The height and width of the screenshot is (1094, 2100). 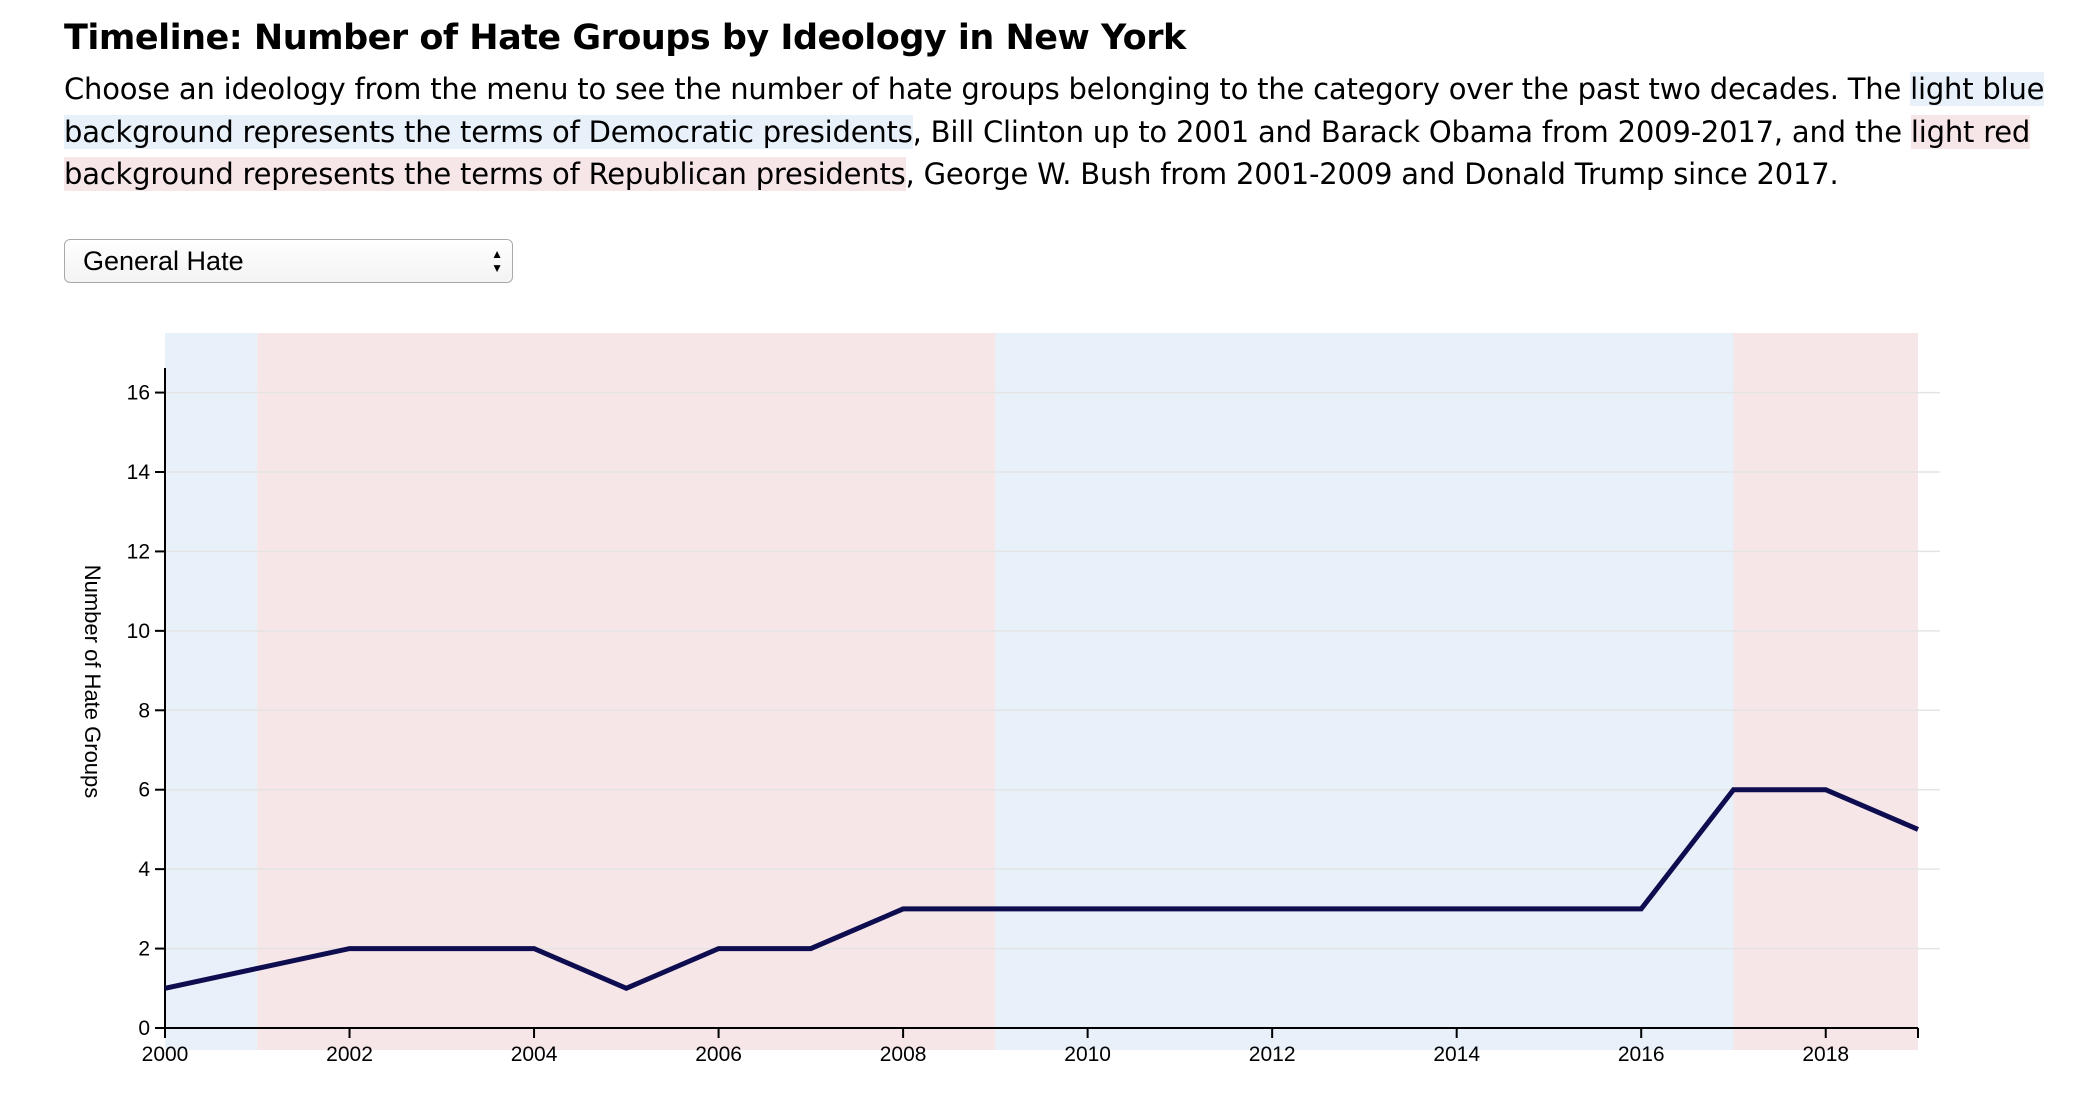 What do you see at coordinates (92, 682) in the screenshot?
I see `y-axis-label: Number of Hate Groups` at bounding box center [92, 682].